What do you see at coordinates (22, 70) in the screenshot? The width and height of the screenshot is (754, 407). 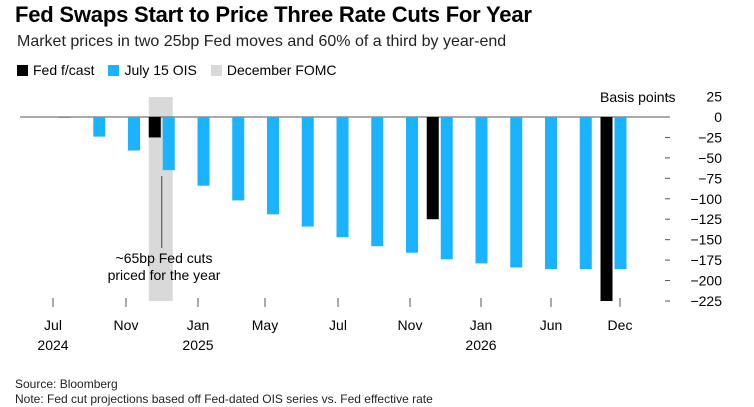 I see `legend-swatch-fed-forecast` at bounding box center [22, 70].